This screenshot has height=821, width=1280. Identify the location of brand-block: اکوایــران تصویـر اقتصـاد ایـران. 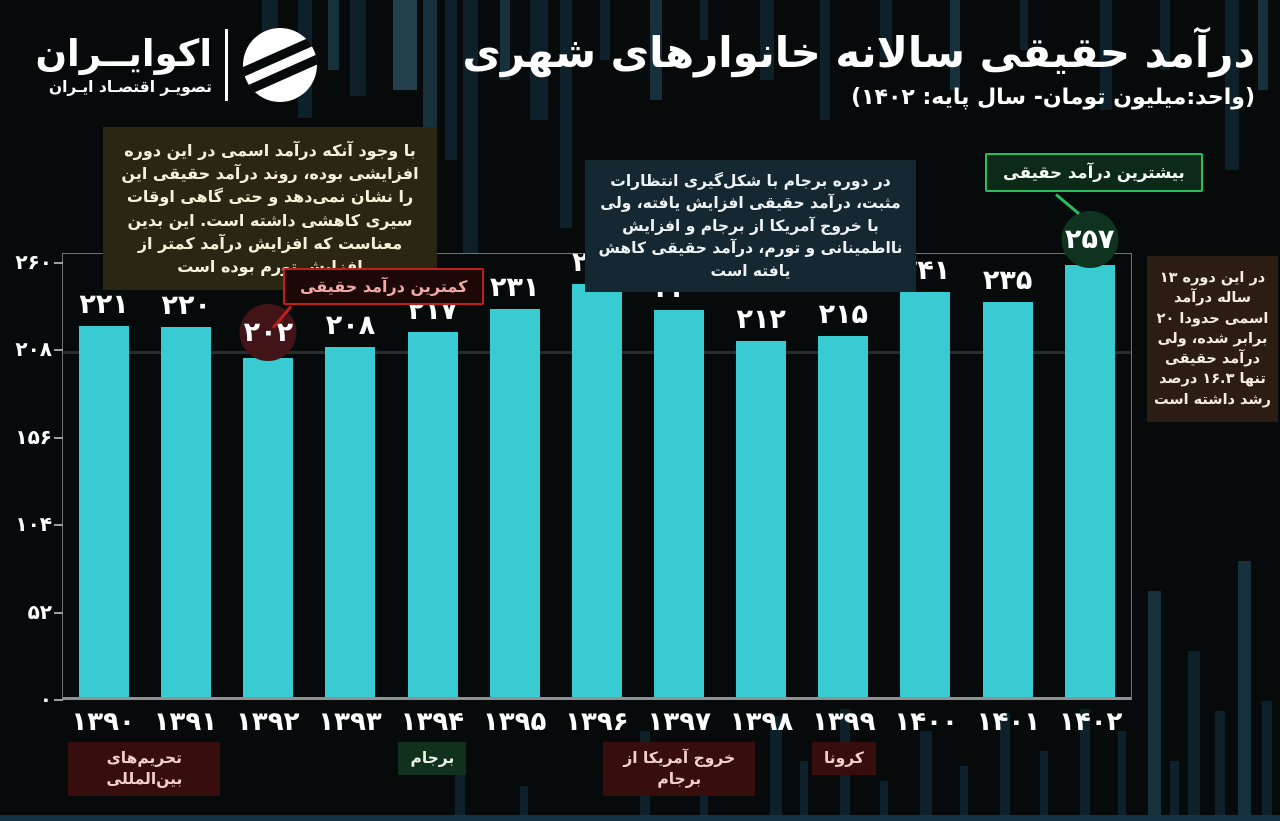
(177, 65).